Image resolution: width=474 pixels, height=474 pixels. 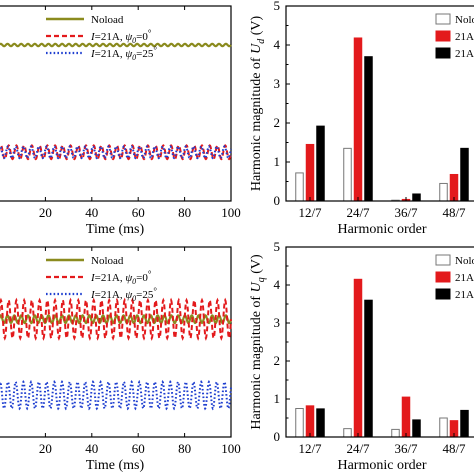 I want to click on y-axis-label: Harmonic magnitude of Uq (V), so click(x=258, y=342).